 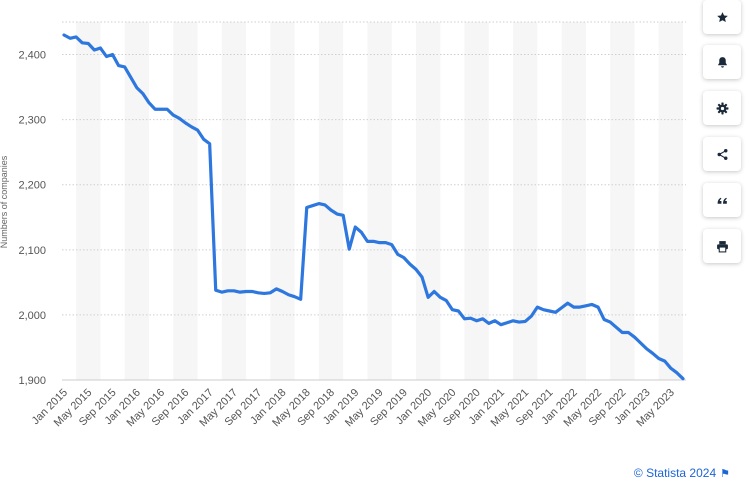 What do you see at coordinates (32, 381) in the screenshot?
I see `y-tick-label: 1,900` at bounding box center [32, 381].